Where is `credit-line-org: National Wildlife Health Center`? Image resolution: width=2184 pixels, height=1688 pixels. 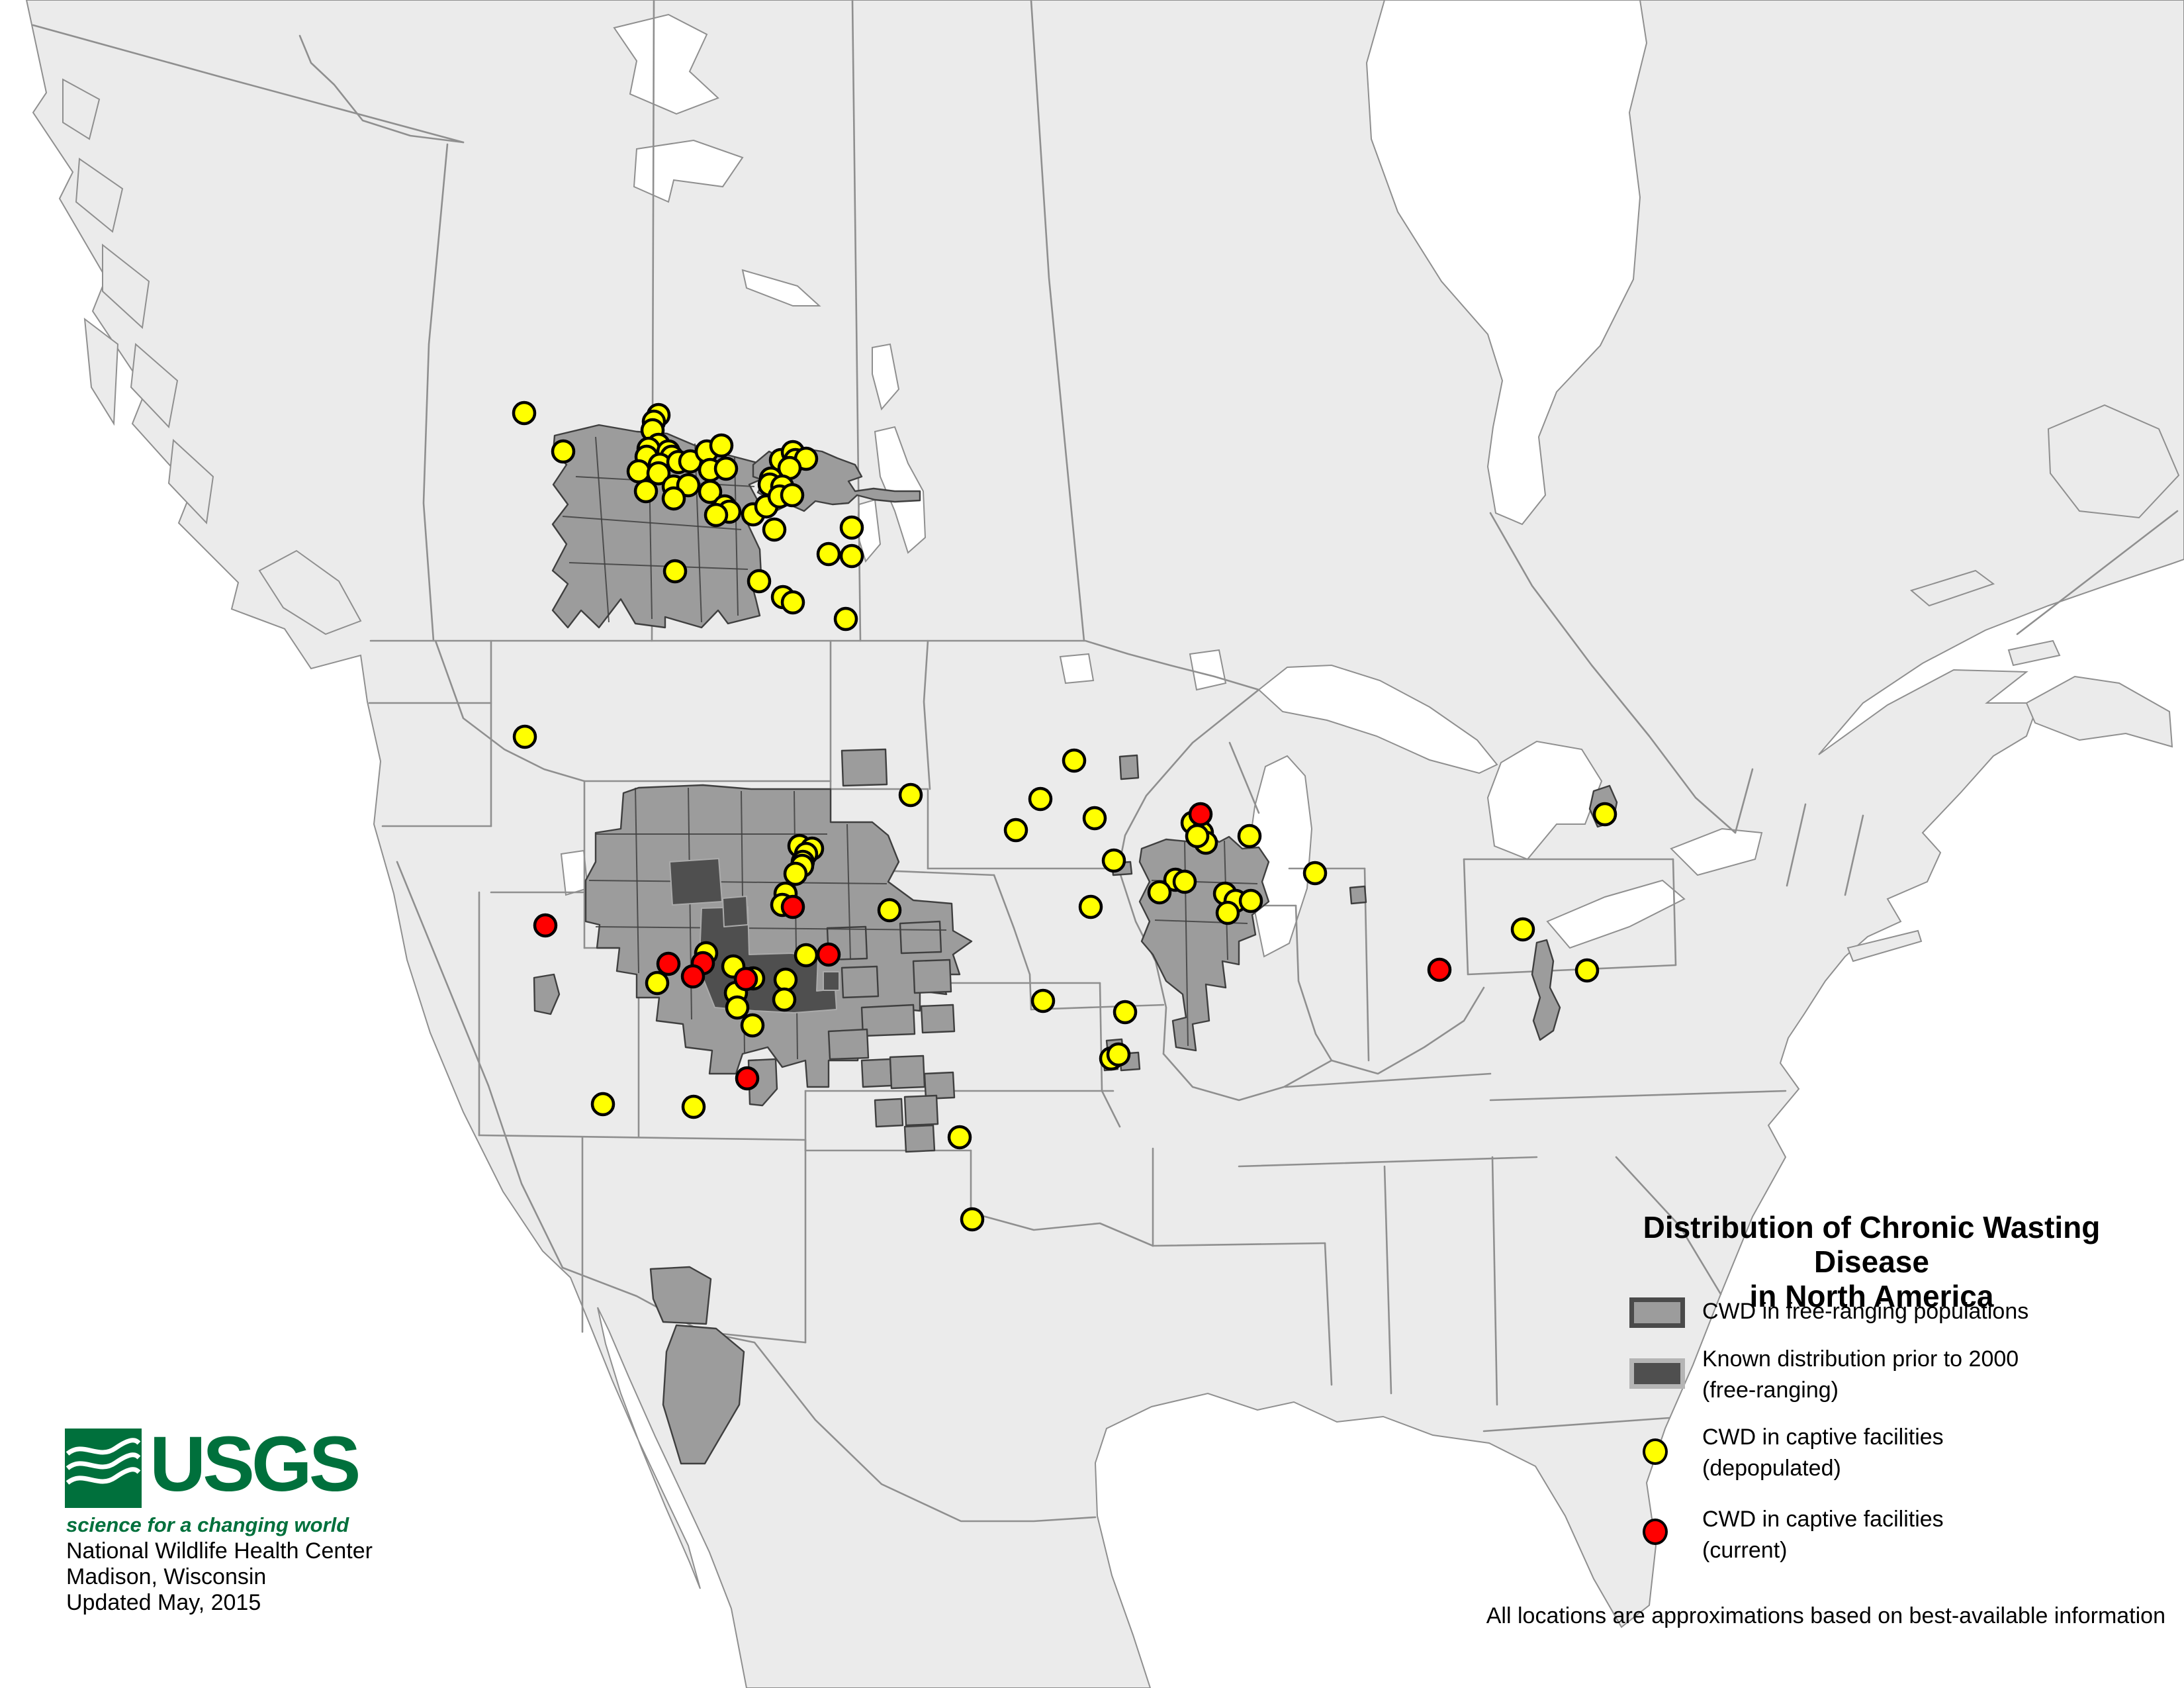 credit-line-org: National Wildlife Health Center is located at coordinates (219, 1551).